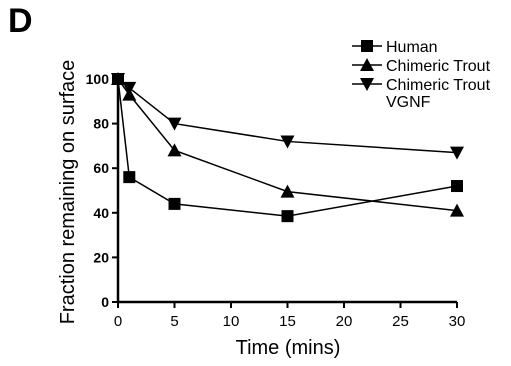  I want to click on legend-item: Human, so click(395, 47).